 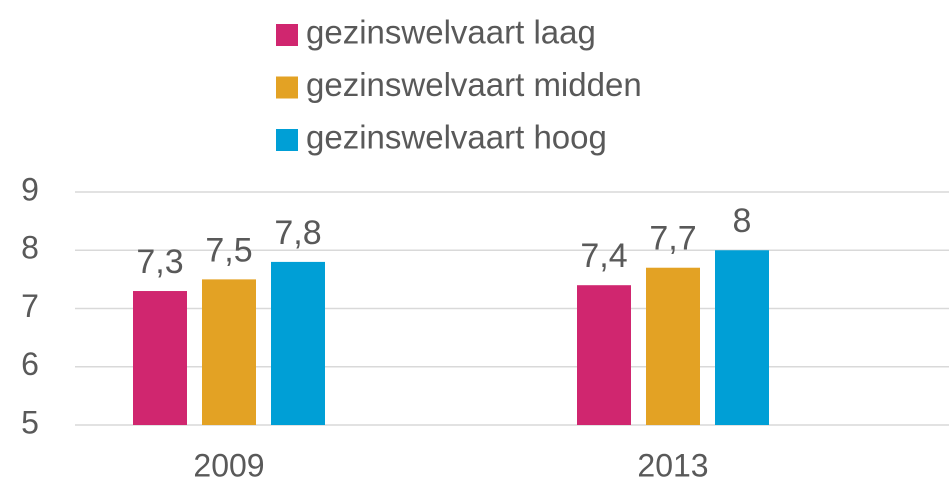 What do you see at coordinates (742, 221) in the screenshot?
I see `data-label: 8` at bounding box center [742, 221].